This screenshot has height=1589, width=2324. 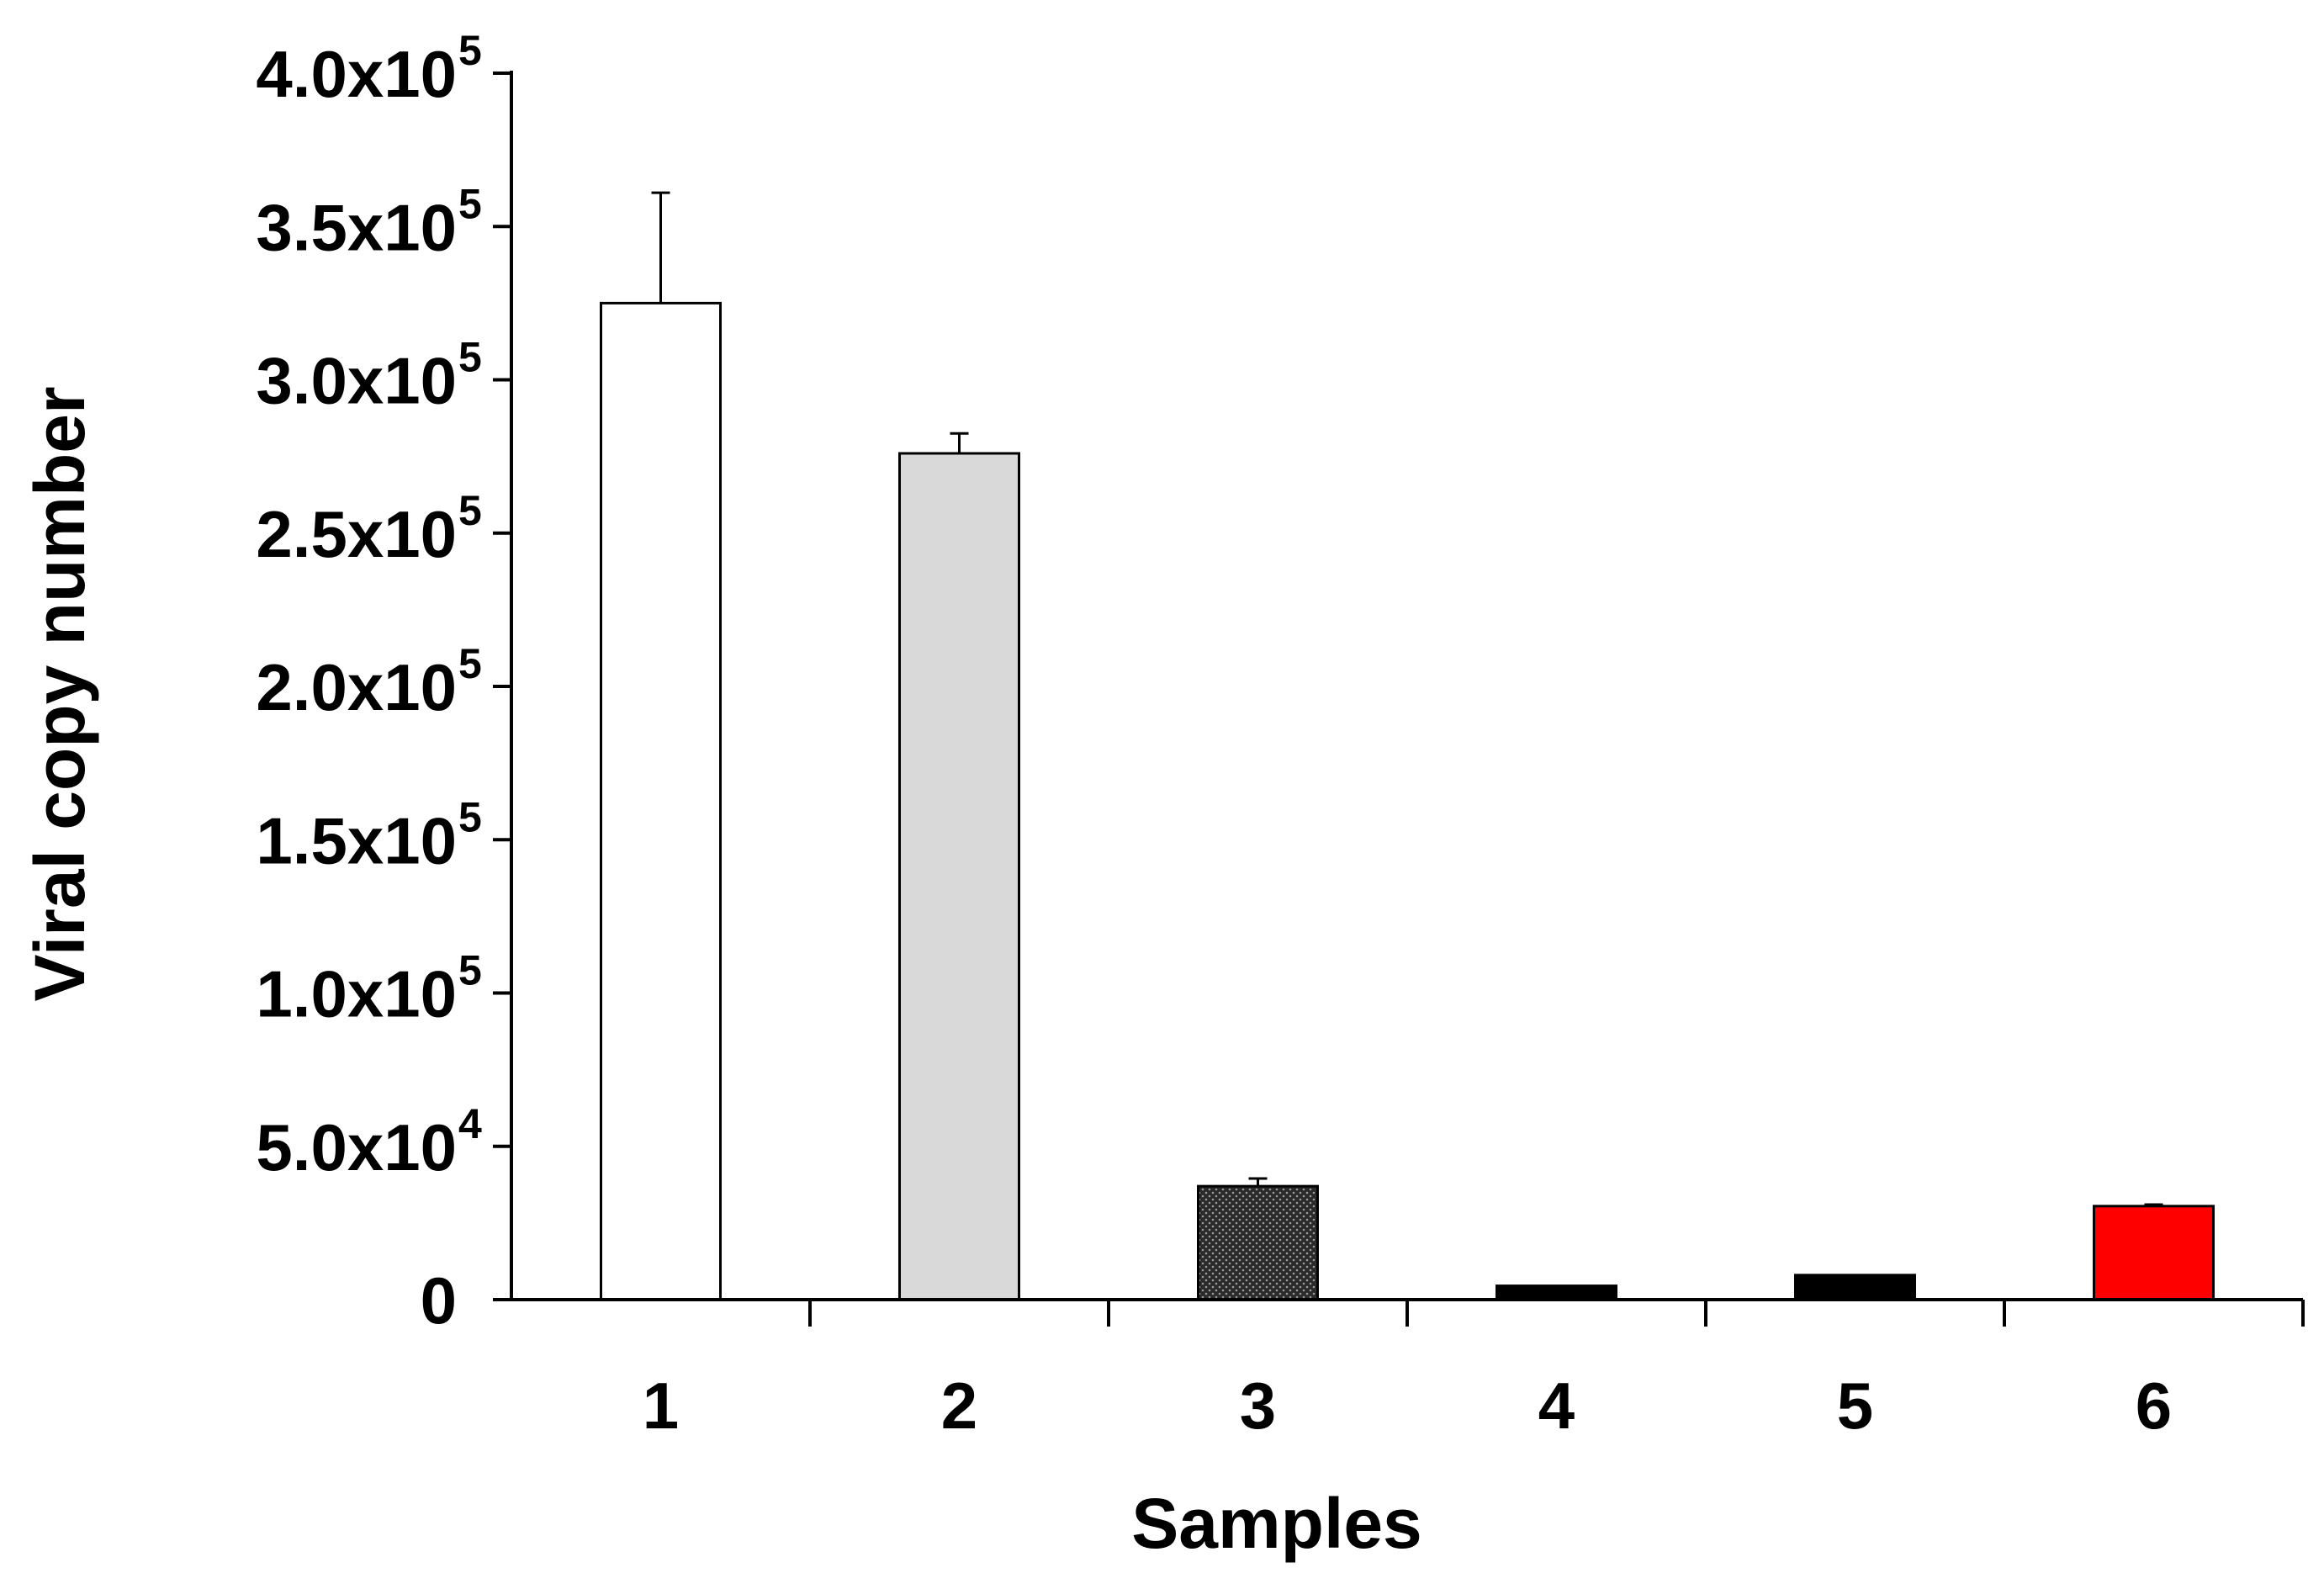 I want to click on x-tick-label: 3, so click(x=1258, y=1406).